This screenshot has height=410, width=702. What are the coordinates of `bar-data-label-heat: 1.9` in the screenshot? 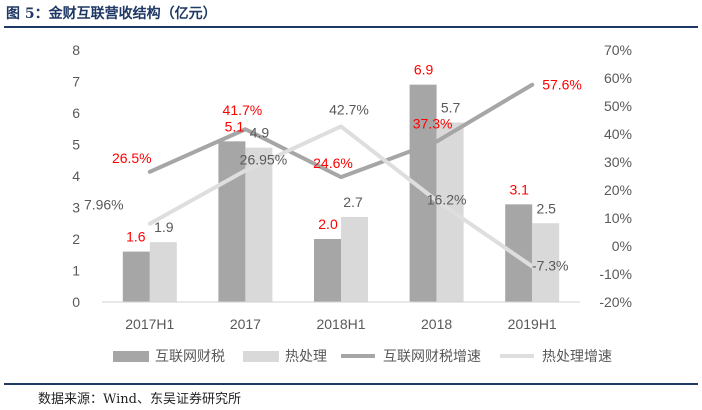 It's located at (164, 227).